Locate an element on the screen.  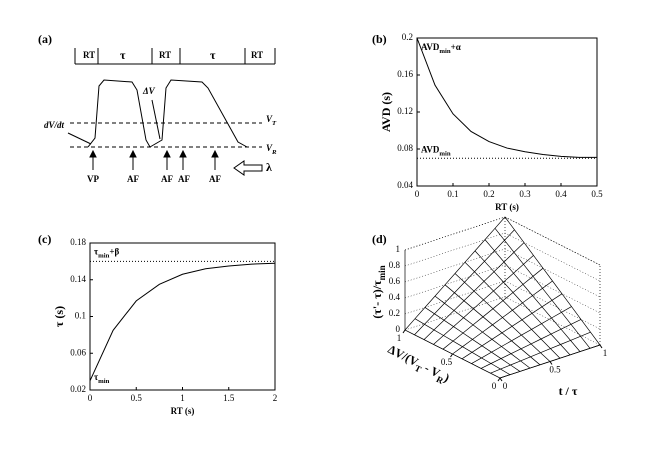
threshold-label: VT is located at coordinates (271, 120).